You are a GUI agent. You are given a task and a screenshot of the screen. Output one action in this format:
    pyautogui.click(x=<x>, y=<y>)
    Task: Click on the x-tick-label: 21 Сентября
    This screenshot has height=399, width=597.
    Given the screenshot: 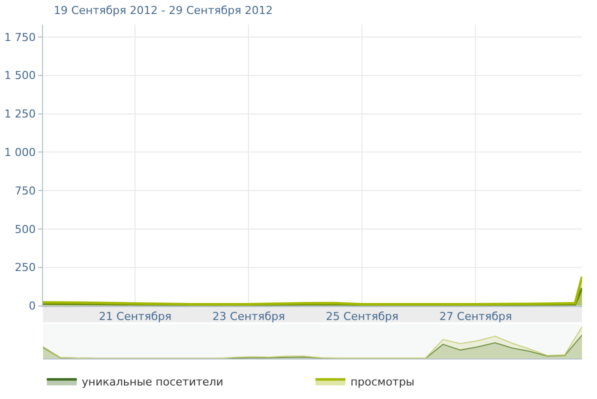 What is the action you would take?
    pyautogui.click(x=135, y=316)
    